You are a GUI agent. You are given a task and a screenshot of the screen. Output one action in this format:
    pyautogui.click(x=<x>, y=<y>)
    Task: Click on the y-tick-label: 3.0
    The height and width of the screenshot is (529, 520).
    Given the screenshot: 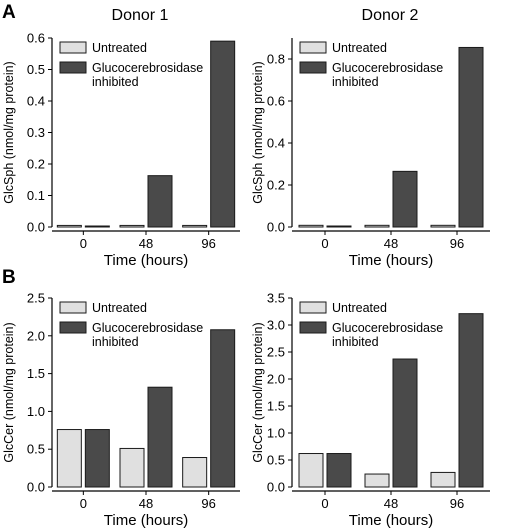 What is the action you would take?
    pyautogui.click(x=276, y=325)
    